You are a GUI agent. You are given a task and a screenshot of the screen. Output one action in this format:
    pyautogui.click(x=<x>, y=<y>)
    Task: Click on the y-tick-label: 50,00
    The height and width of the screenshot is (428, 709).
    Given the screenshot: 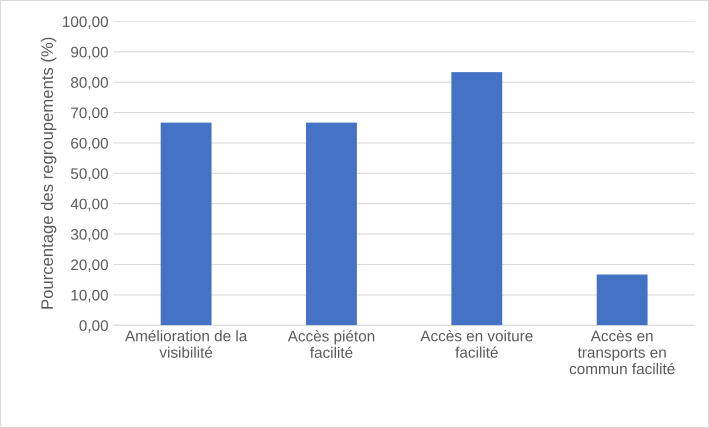 What is the action you would take?
    pyautogui.click(x=89, y=174)
    